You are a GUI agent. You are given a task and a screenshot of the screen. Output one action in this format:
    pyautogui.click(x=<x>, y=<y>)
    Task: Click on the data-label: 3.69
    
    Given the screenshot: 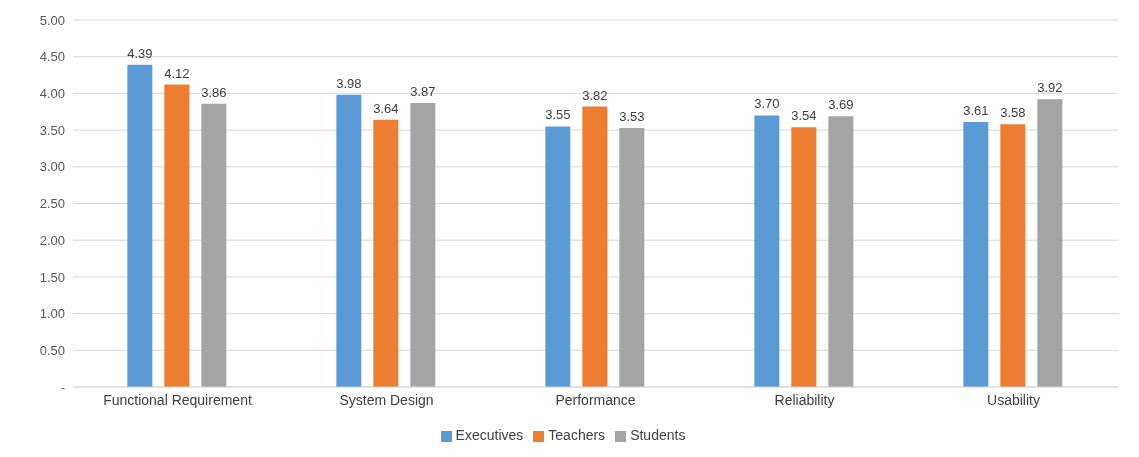 What is the action you would take?
    pyautogui.click(x=841, y=105)
    